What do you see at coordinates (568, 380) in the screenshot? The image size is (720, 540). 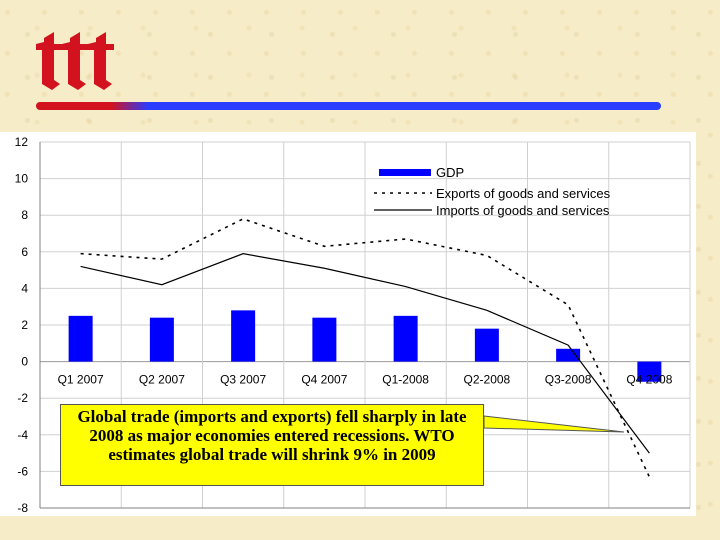 I see `x-tick-label: Q3-2008` at bounding box center [568, 380].